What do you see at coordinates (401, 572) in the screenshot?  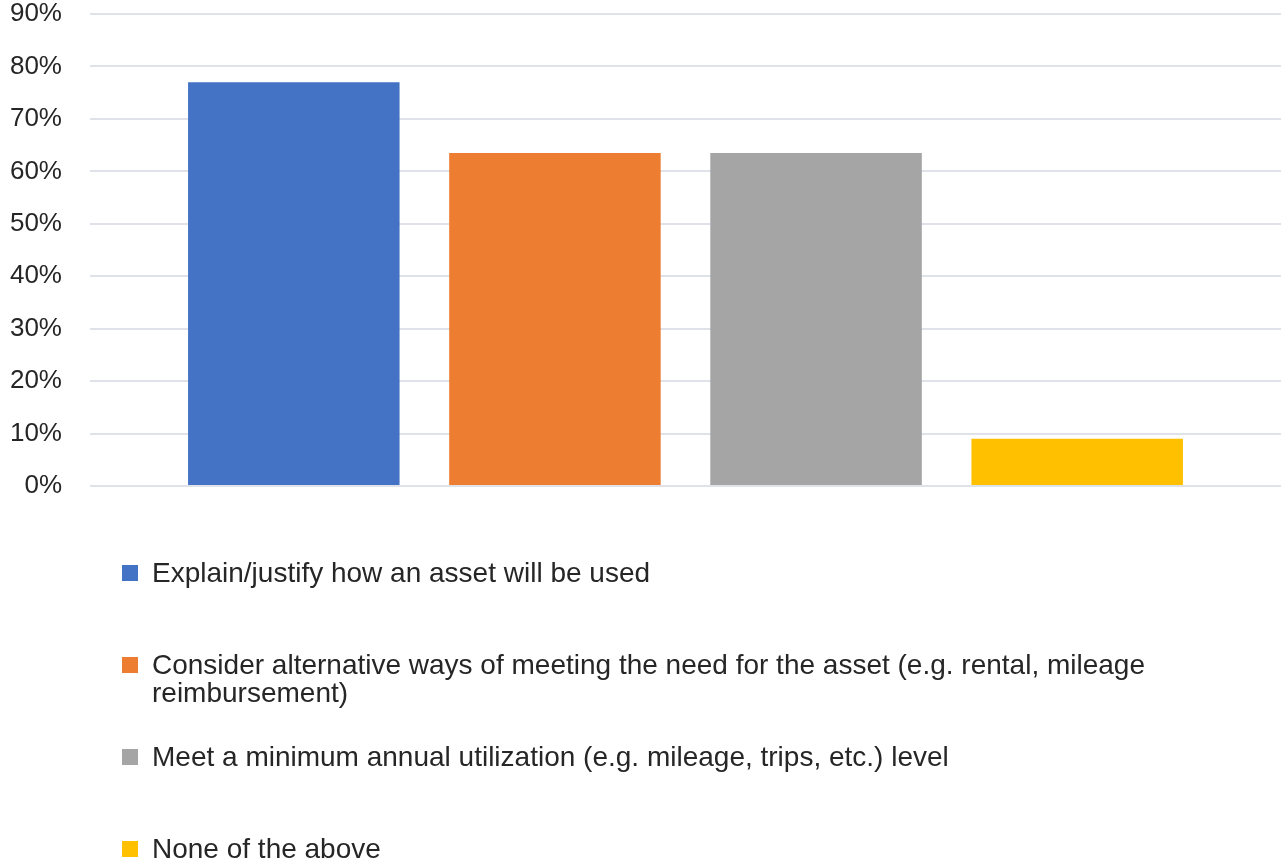 I see `legend-label: Explain/justify how an asset will be used` at bounding box center [401, 572].